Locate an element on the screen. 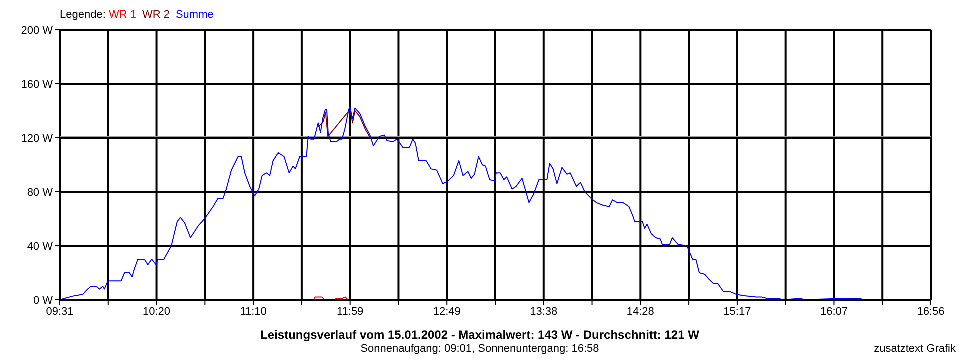 The width and height of the screenshot is (960, 360). x-tick-label: 15:17 is located at coordinates (738, 312).